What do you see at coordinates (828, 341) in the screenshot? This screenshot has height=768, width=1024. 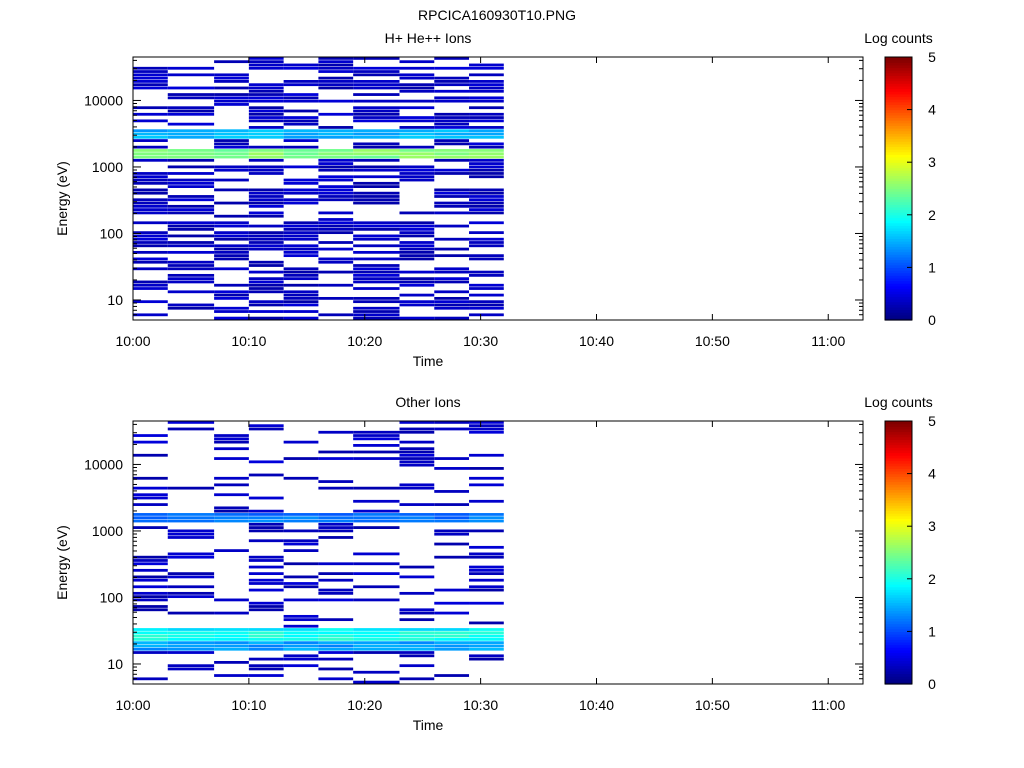 I see `x-tick-label: 11:00` at bounding box center [828, 341].